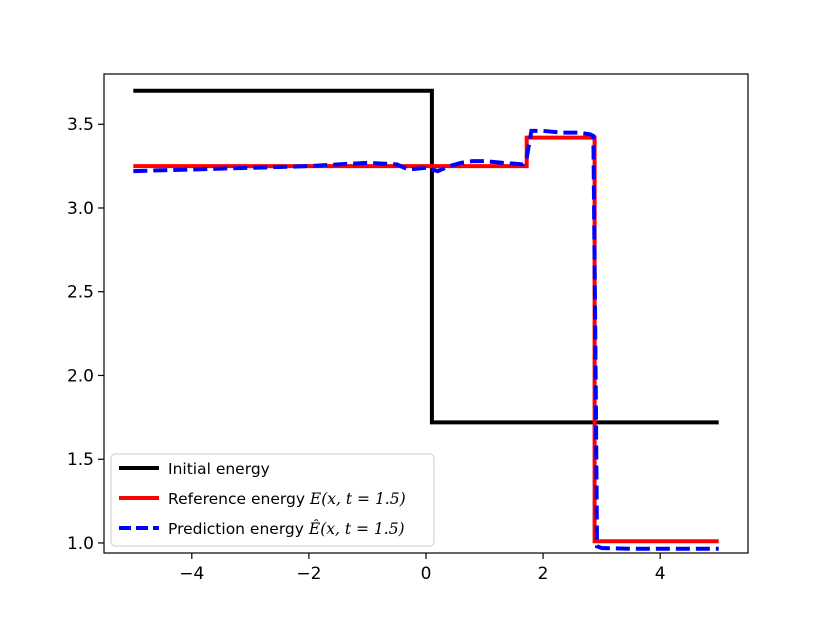 The height and width of the screenshot is (623, 830). Describe the element at coordinates (543, 574) in the screenshot. I see `x-tick-label: 2` at that location.